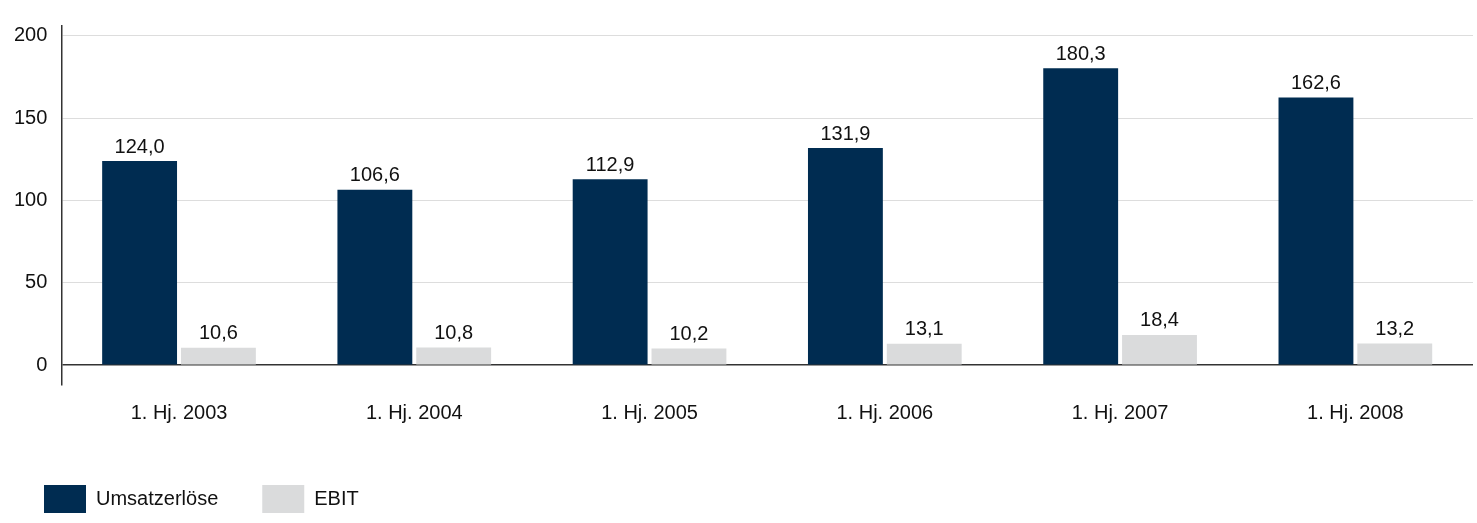  What do you see at coordinates (30, 199) in the screenshot?
I see `y-tick-label: 100` at bounding box center [30, 199].